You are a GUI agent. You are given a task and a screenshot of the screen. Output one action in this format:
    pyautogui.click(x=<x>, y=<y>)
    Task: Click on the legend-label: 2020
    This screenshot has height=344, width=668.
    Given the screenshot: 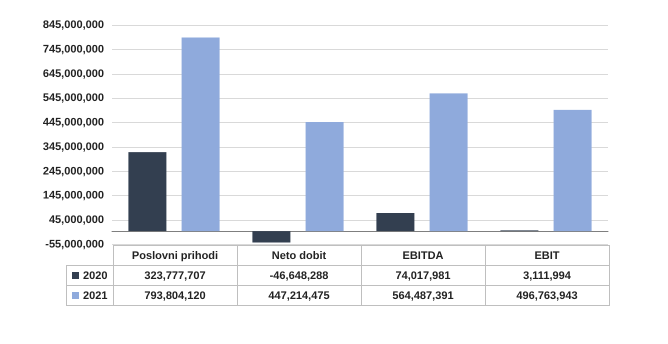 What is the action you would take?
    pyautogui.click(x=89, y=276)
    